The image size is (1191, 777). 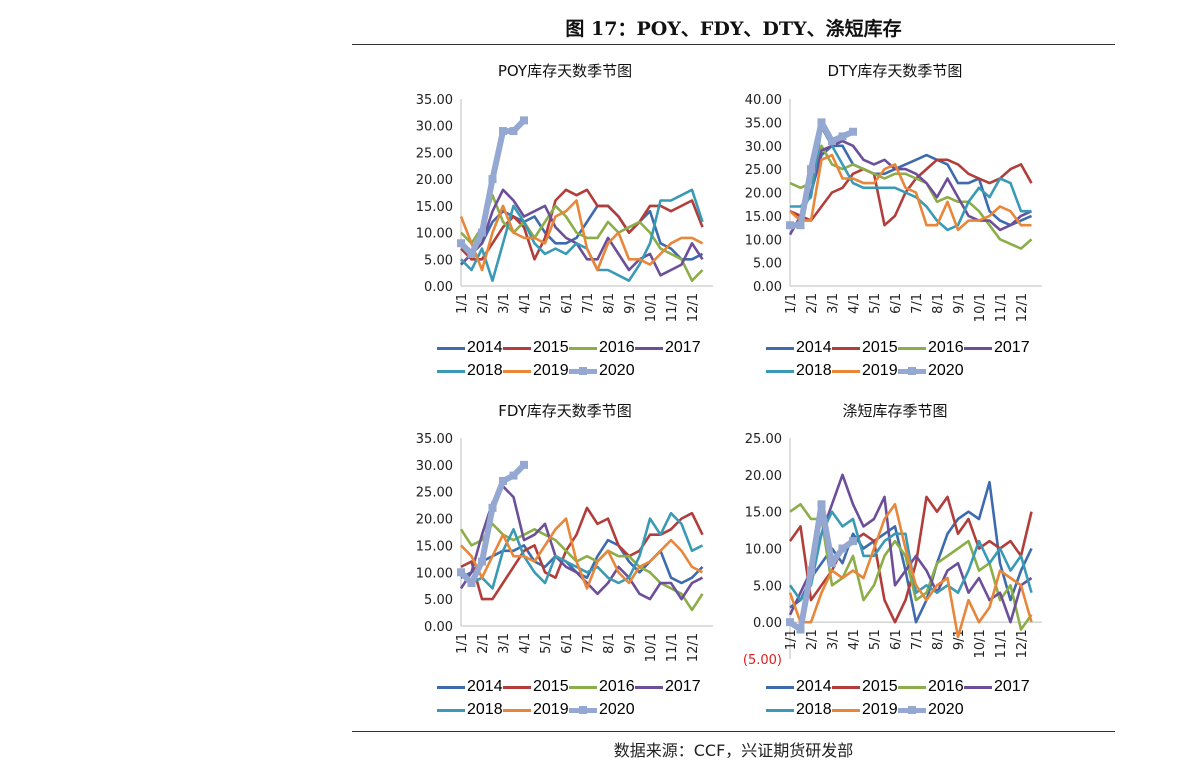 What do you see at coordinates (938, 639) in the screenshot?
I see `x-tick-label: 8/1` at bounding box center [938, 639].